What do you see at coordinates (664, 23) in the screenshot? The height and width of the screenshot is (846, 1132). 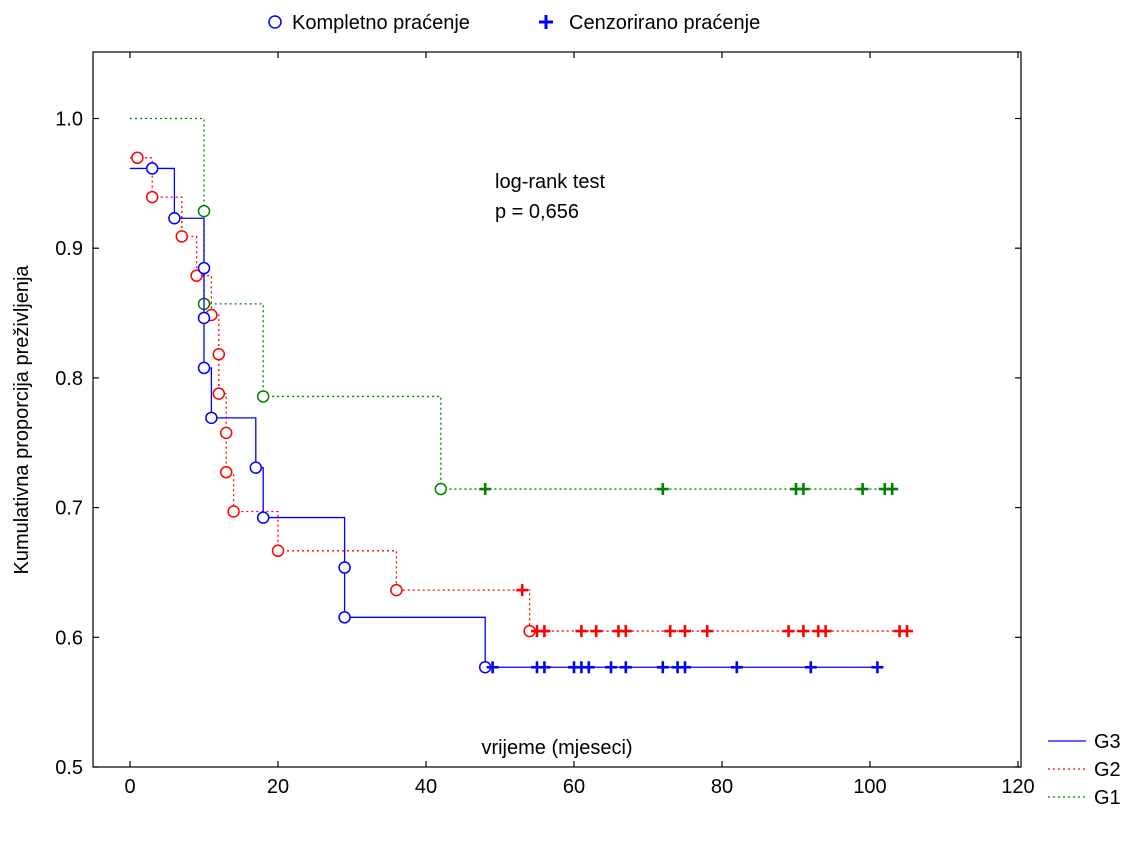 I see `censored-legend-label: Cenzorirano praćenje` at bounding box center [664, 23].